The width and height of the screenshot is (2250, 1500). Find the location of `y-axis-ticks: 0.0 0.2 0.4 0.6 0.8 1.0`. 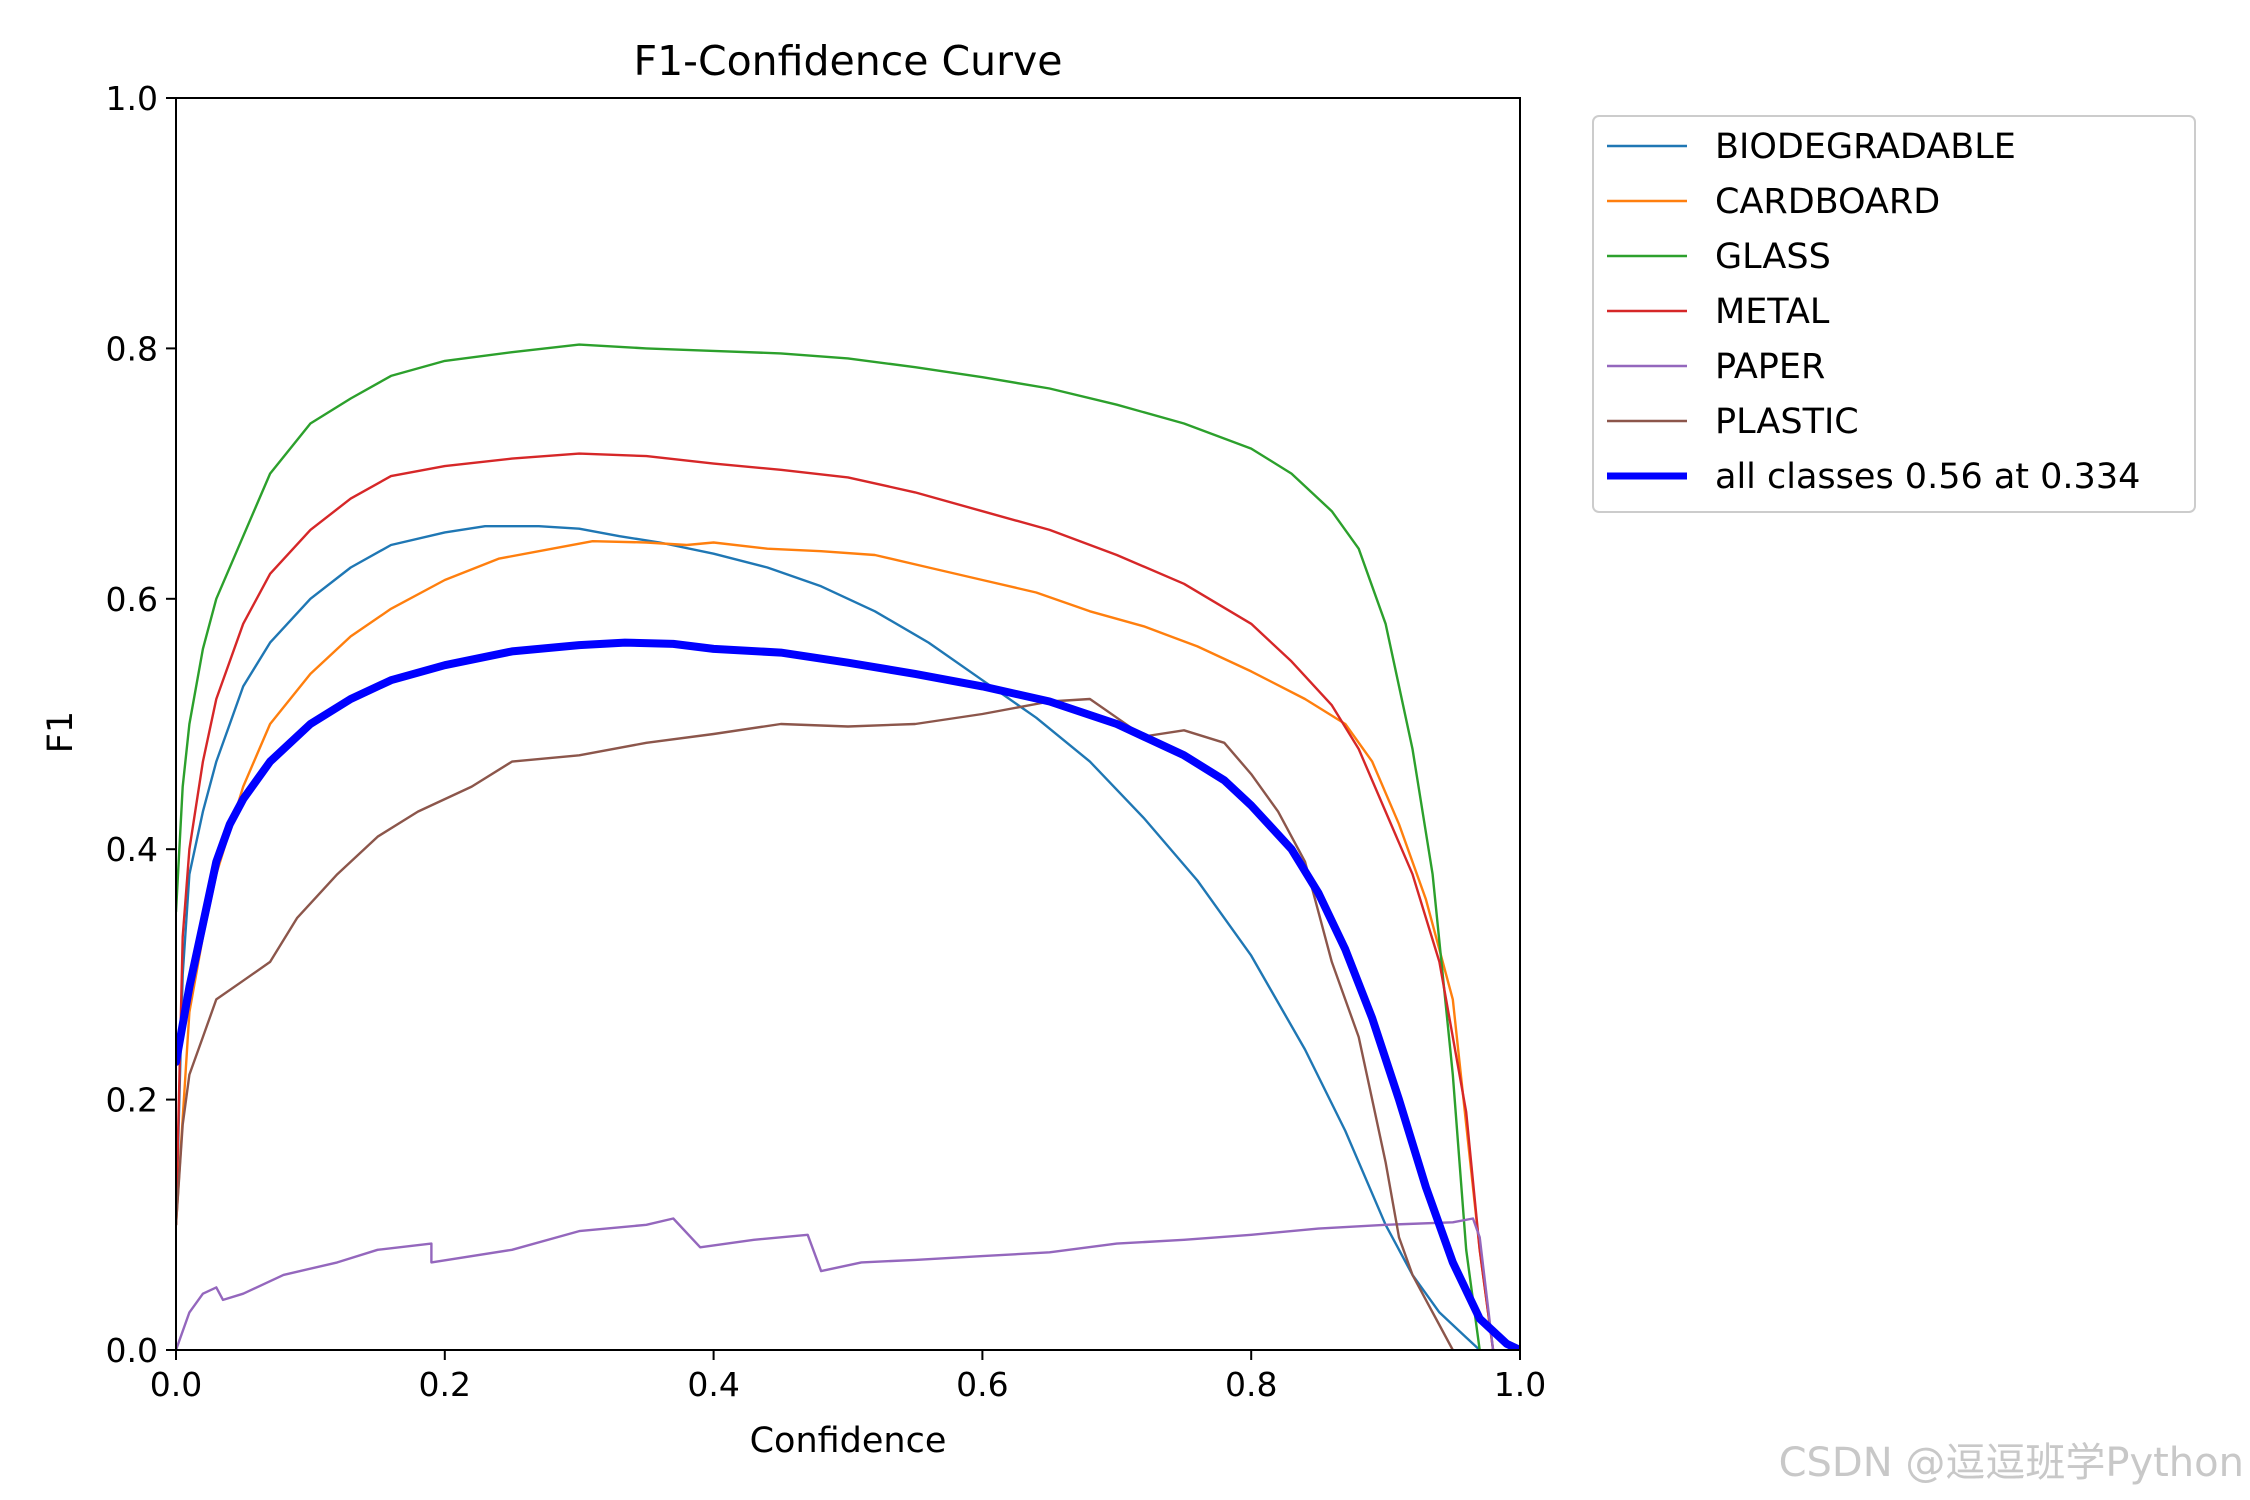

y-axis-ticks: 0.0 0.2 0.4 0.6 0.8 1.0 is located at coordinates (141, 724).